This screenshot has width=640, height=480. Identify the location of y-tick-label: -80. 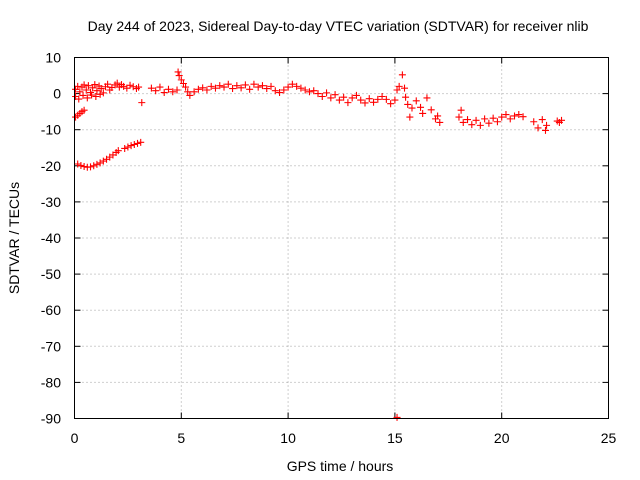
(51, 382).